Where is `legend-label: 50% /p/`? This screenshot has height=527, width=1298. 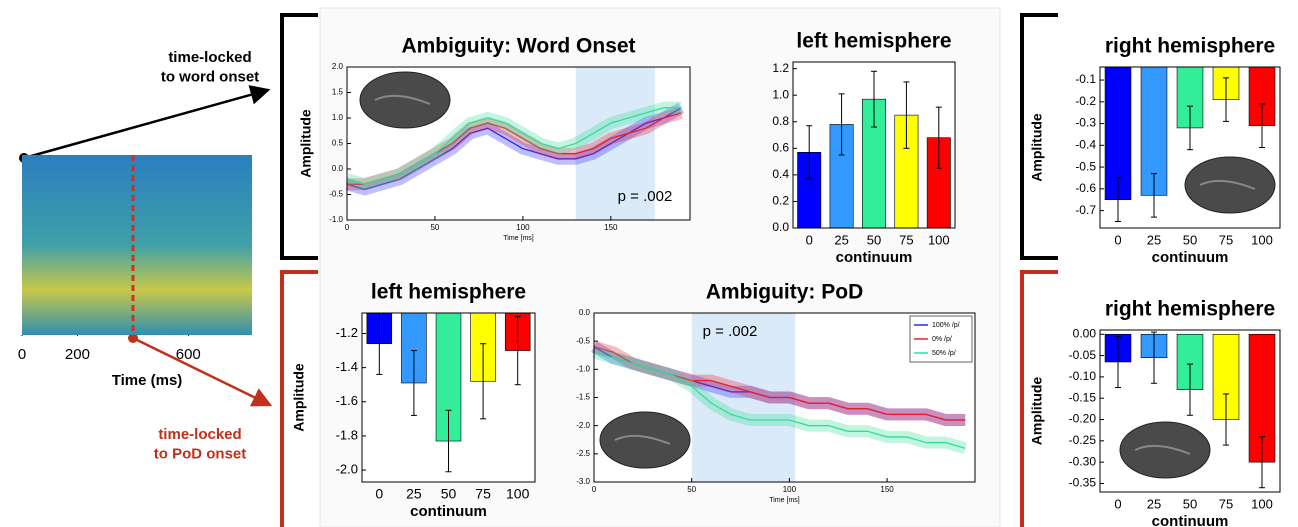 legend-label: 50% /p/ is located at coordinates (944, 353).